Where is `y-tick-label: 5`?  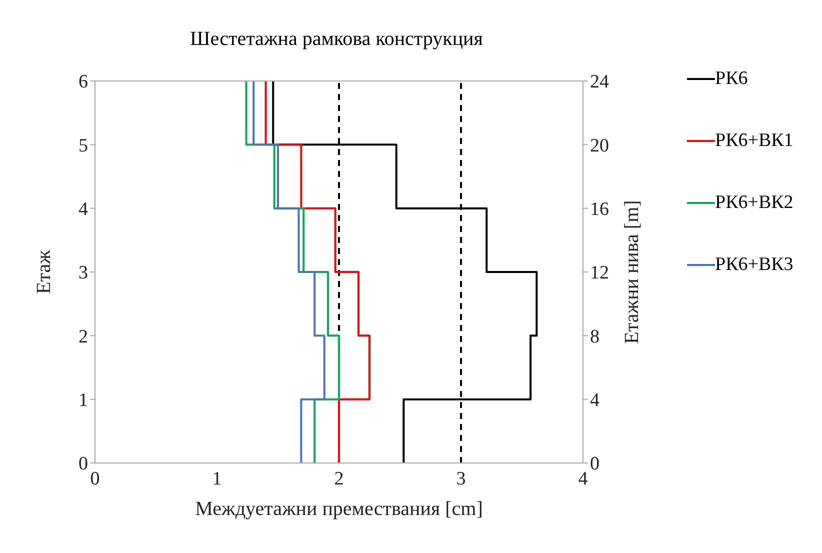 y-tick-label: 5 is located at coordinates (83, 145).